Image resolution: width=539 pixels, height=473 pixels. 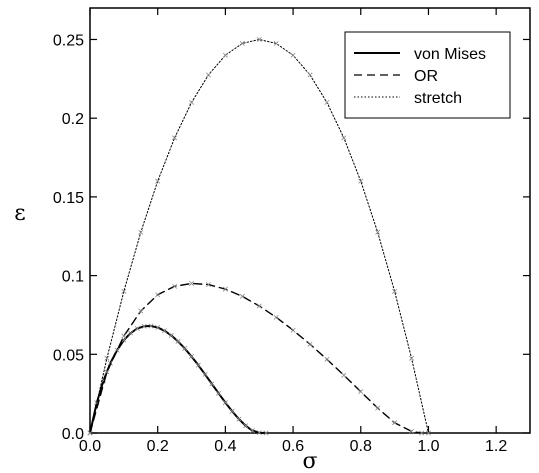 What do you see at coordinates (68, 355) in the screenshot?
I see `y-tick-label: 0.05` at bounding box center [68, 355].